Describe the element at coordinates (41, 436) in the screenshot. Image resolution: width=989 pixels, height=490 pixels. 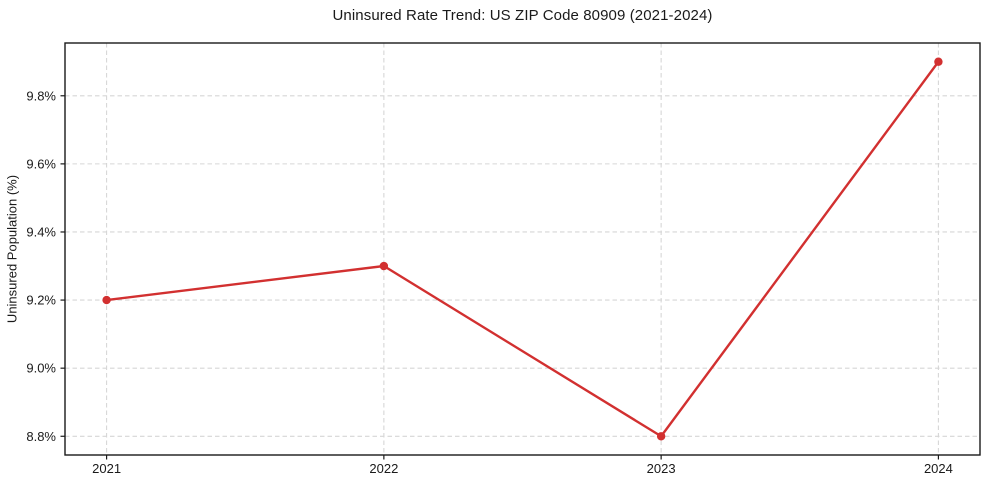
I see `y-tick-label: 8.8%` at that location.